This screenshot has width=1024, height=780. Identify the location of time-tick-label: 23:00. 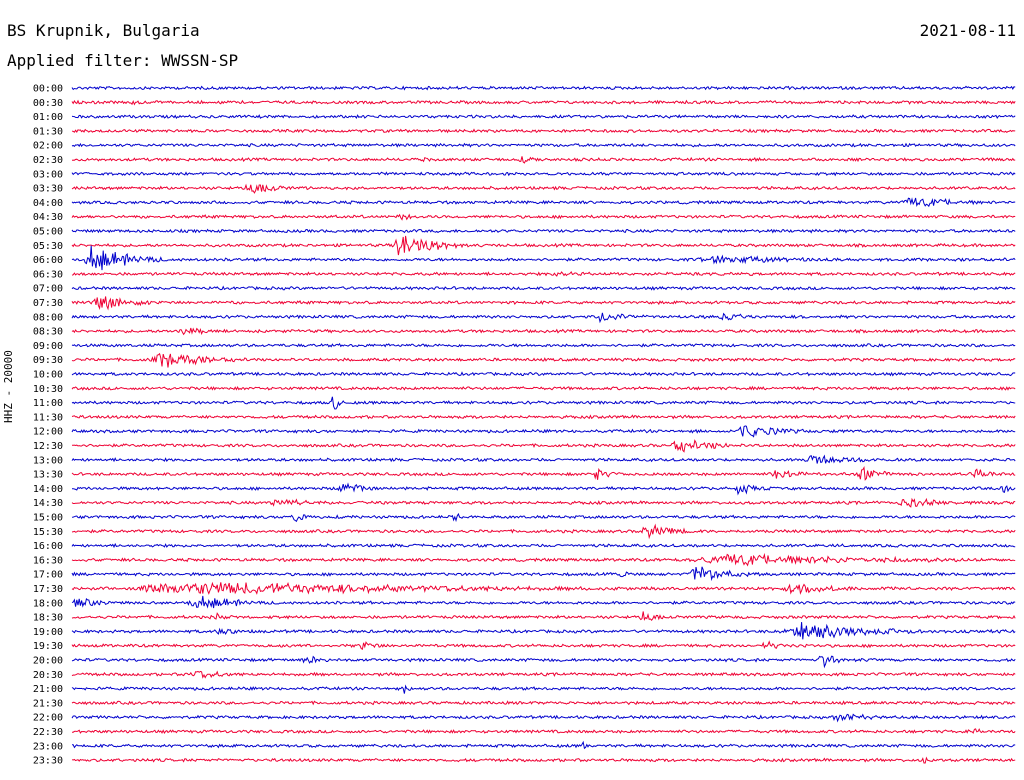
(48, 746).